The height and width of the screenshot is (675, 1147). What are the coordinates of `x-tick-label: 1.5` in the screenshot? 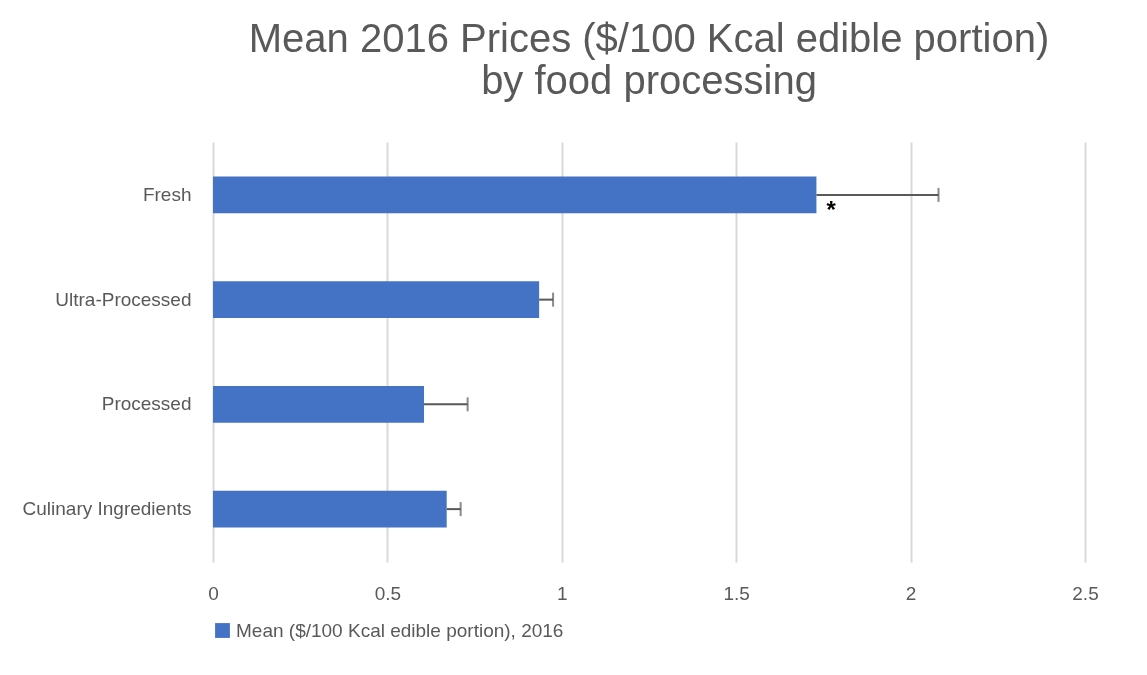 It's located at (736, 593).